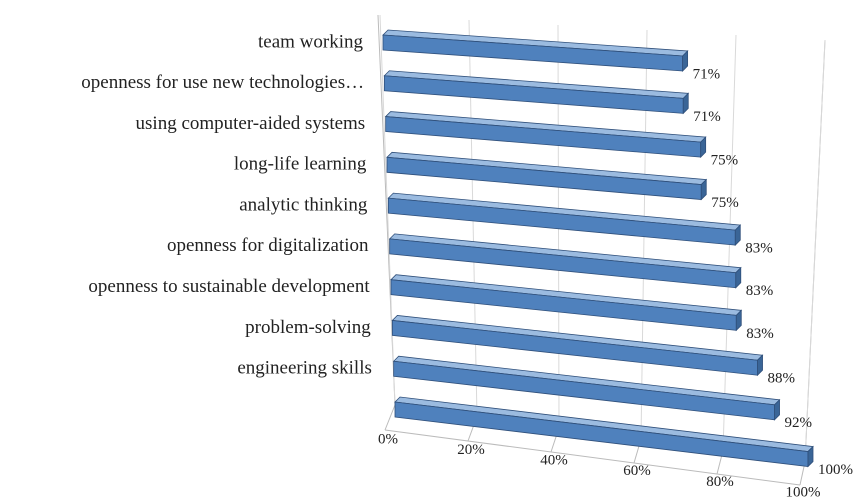  Describe the element at coordinates (229, 286) in the screenshot. I see `category-label: openness to sustainable development` at that location.